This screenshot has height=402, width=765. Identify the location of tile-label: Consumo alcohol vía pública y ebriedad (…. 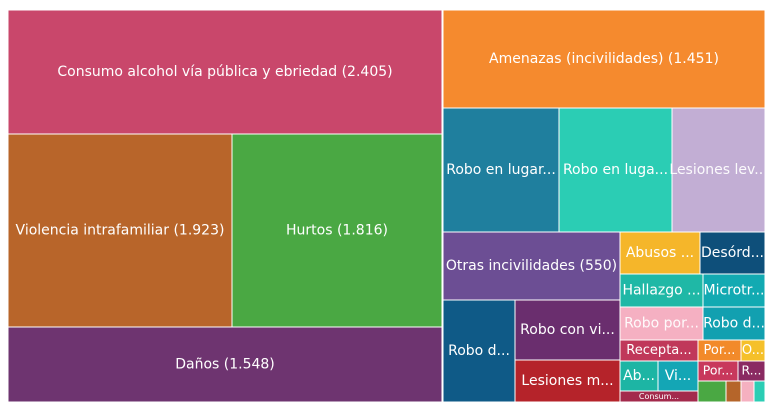
(224, 72).